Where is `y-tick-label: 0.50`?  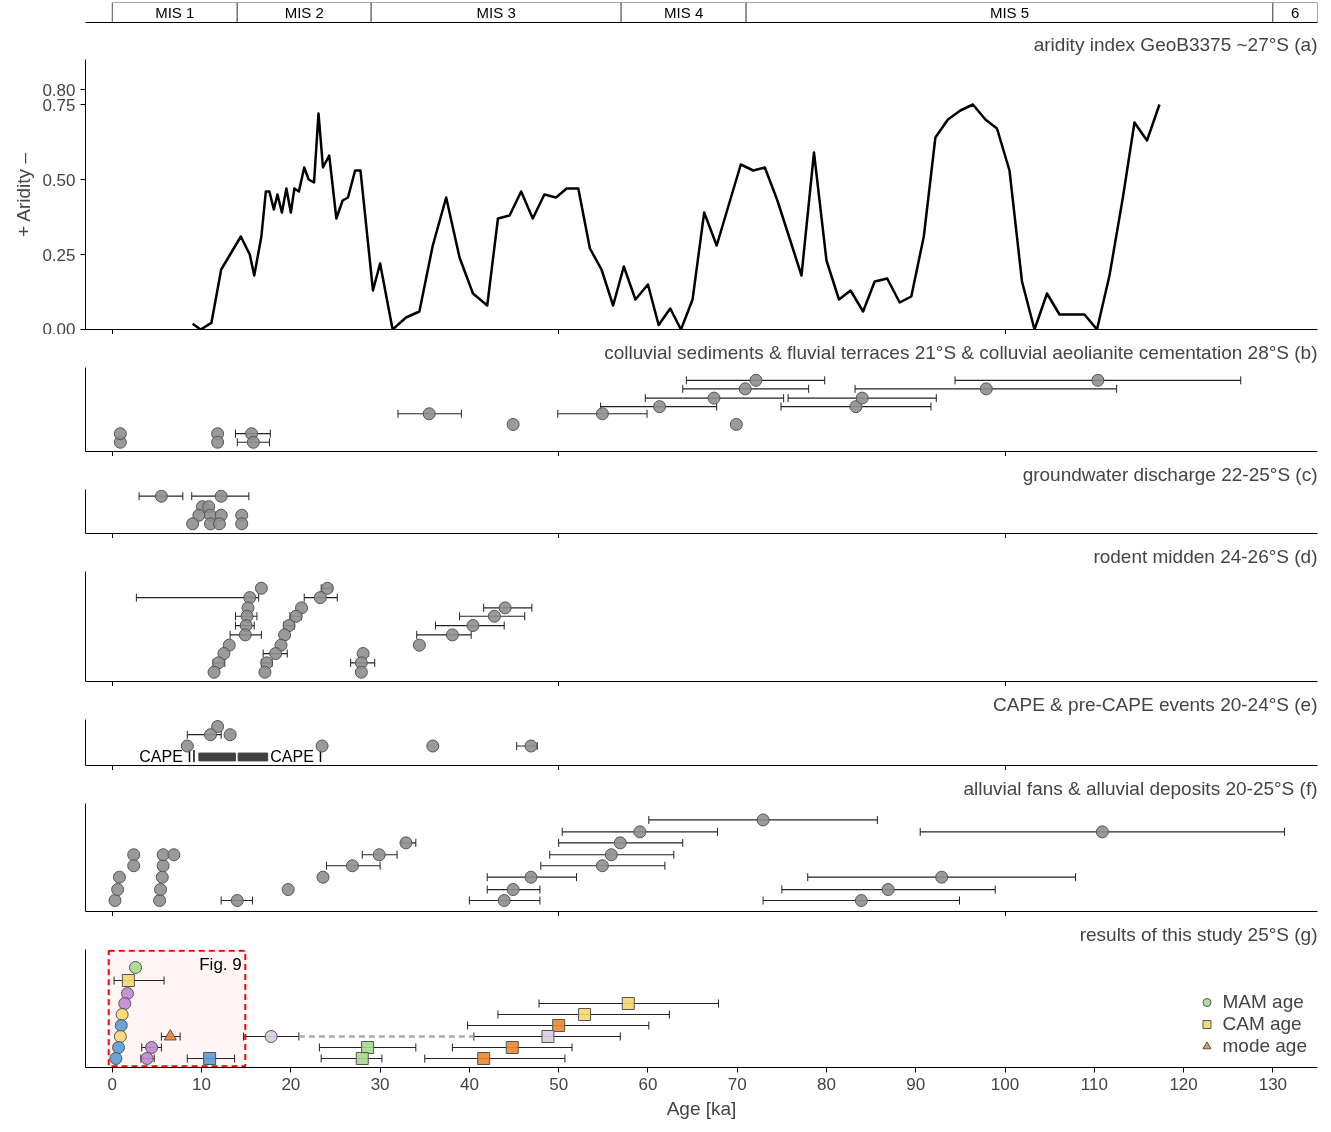 y-tick-label: 0.50 is located at coordinates (59, 180).